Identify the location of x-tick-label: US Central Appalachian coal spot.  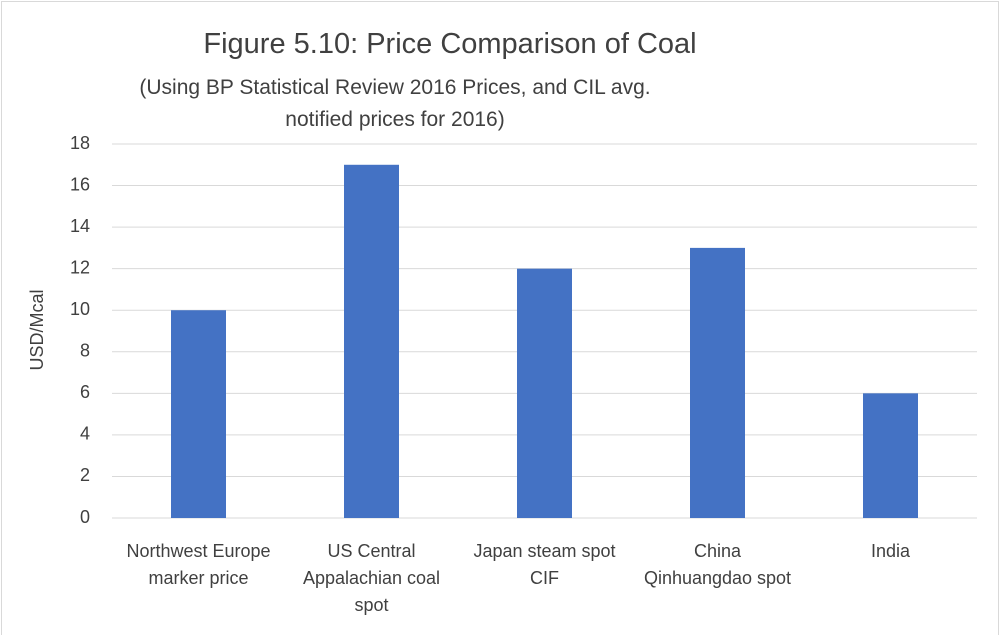
(371, 578).